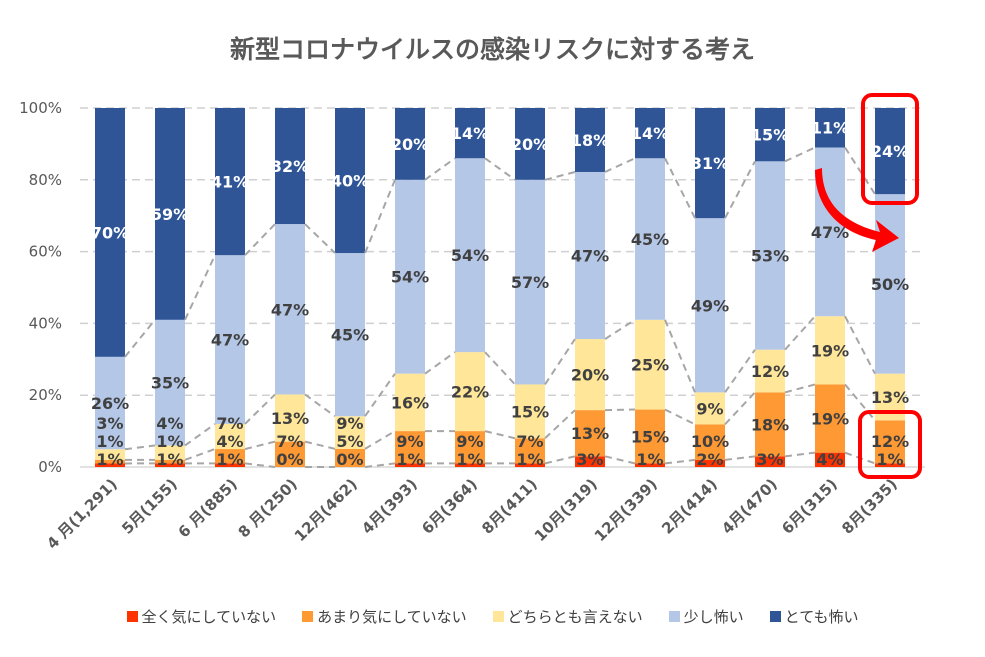  I want to click on highlight-box, so click(890, 149).